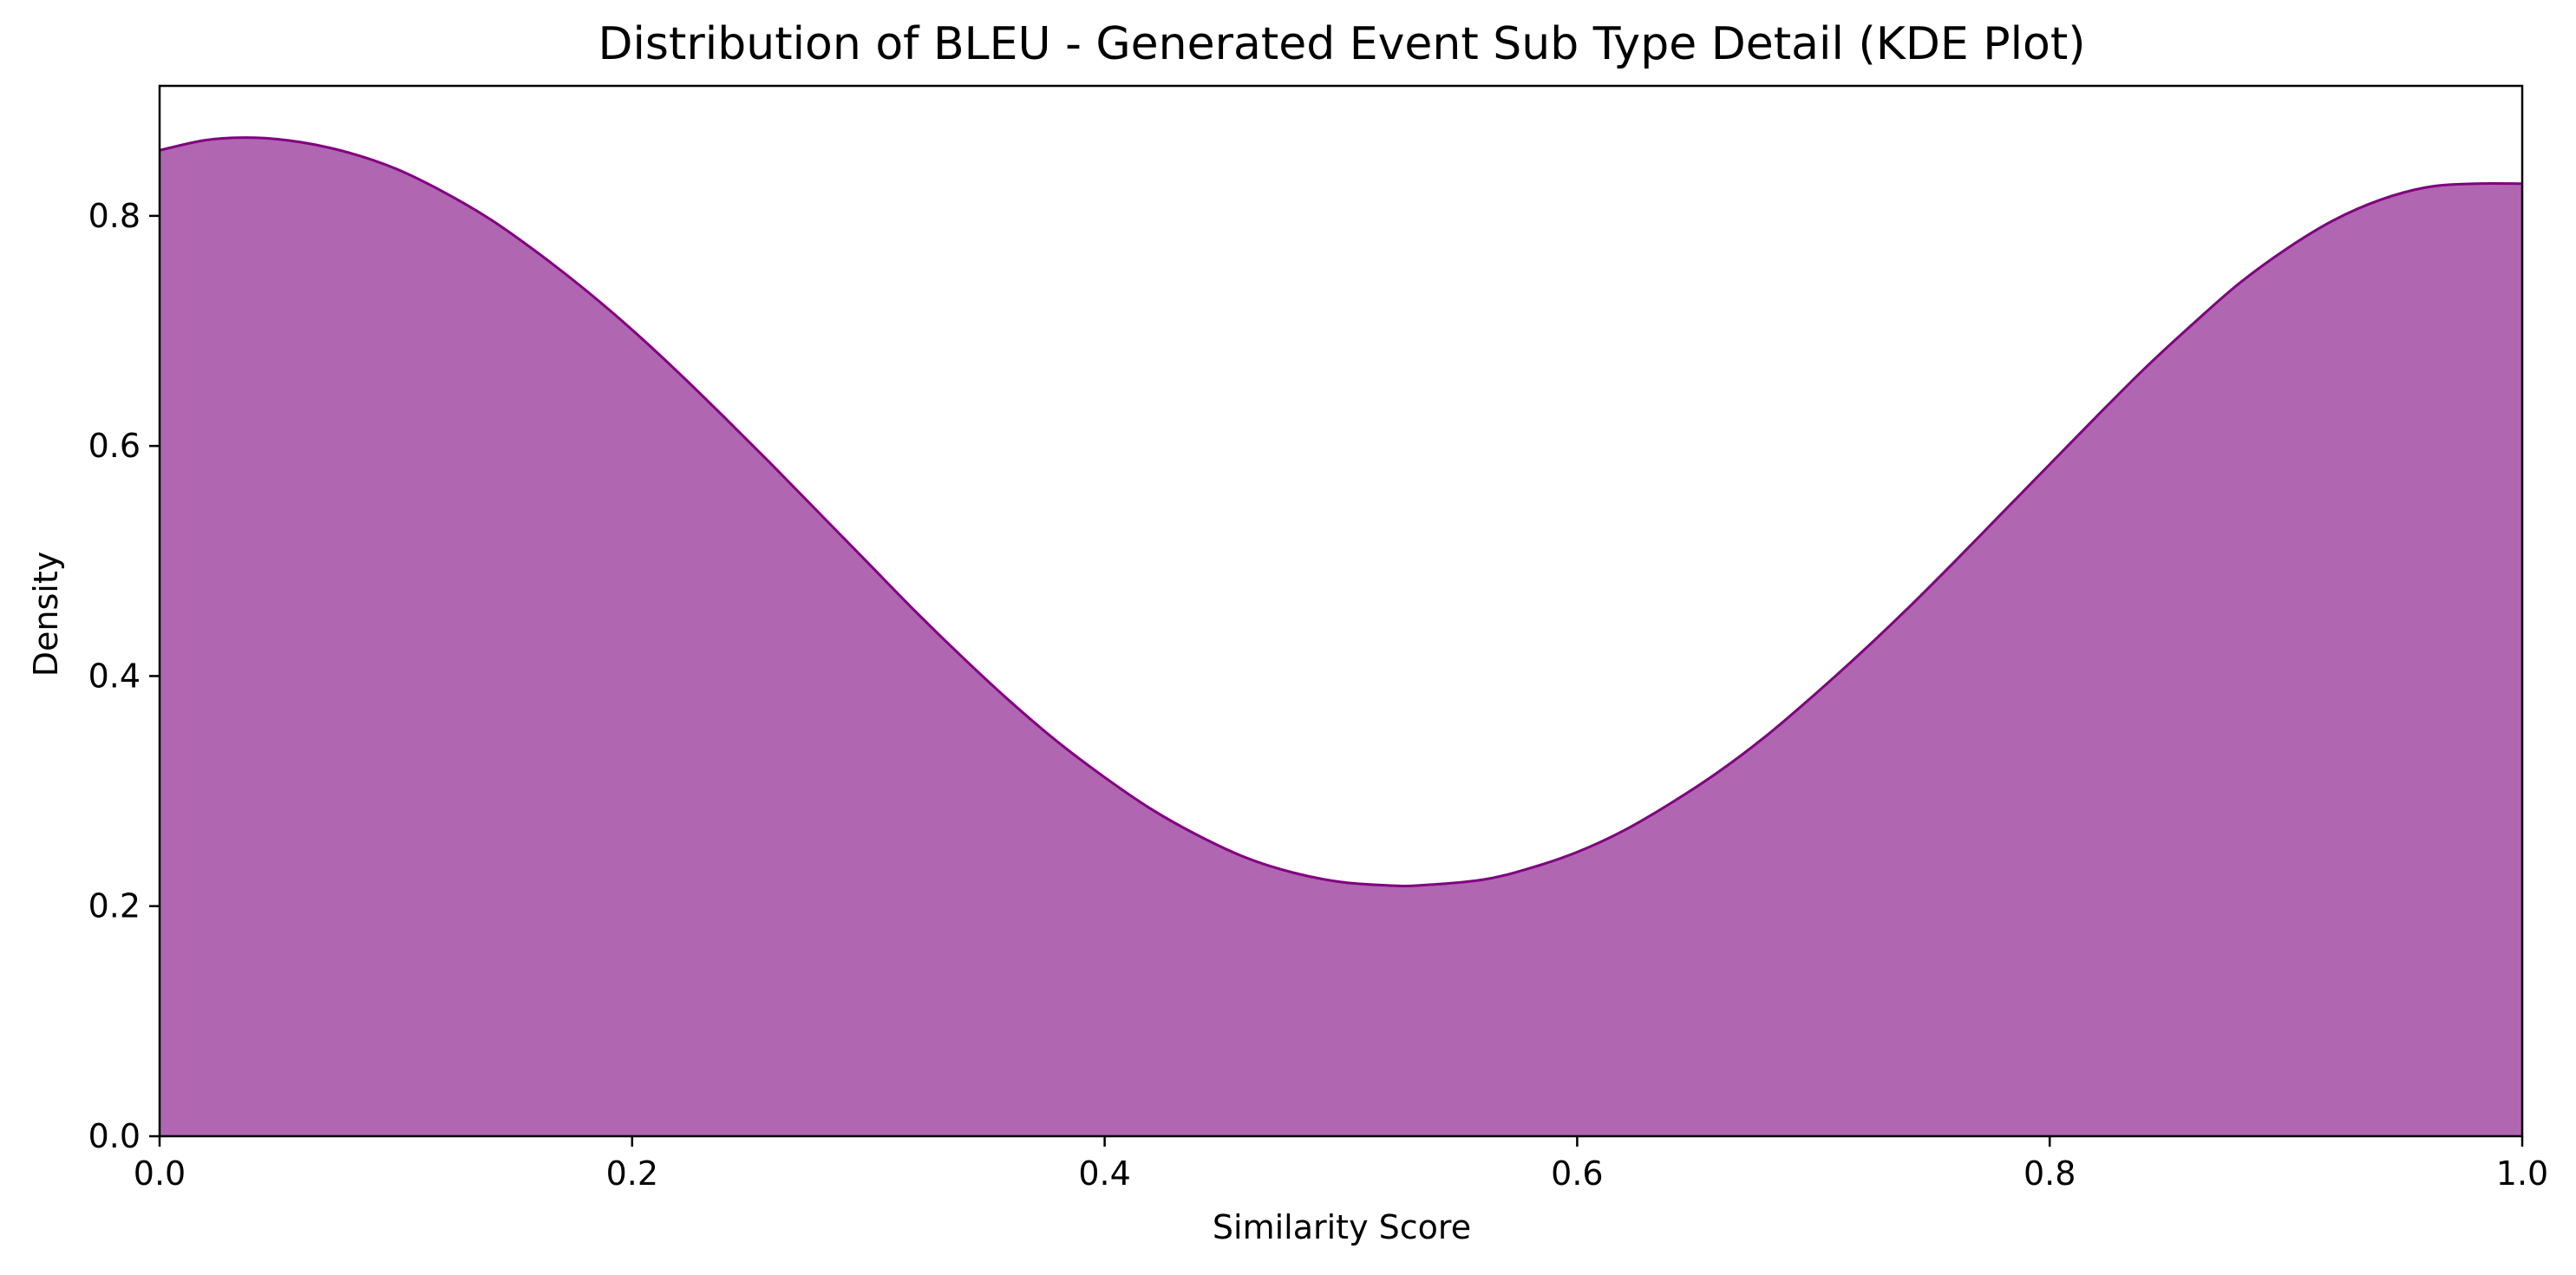 This screenshot has width=2576, height=1275. What do you see at coordinates (114, 676) in the screenshot?
I see `y-tick-label: 0.4` at bounding box center [114, 676].